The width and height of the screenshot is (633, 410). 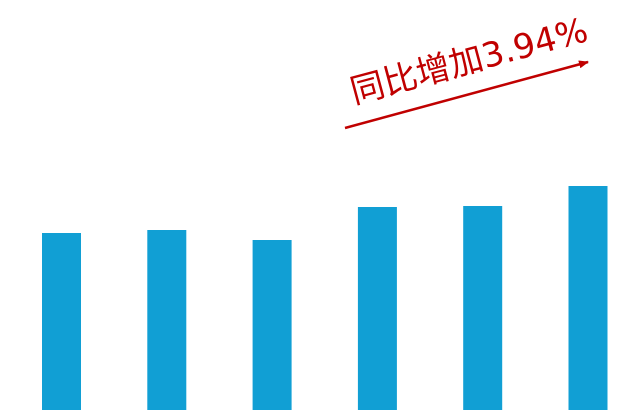 I want to click on trend-arrow, so click(x=466, y=95).